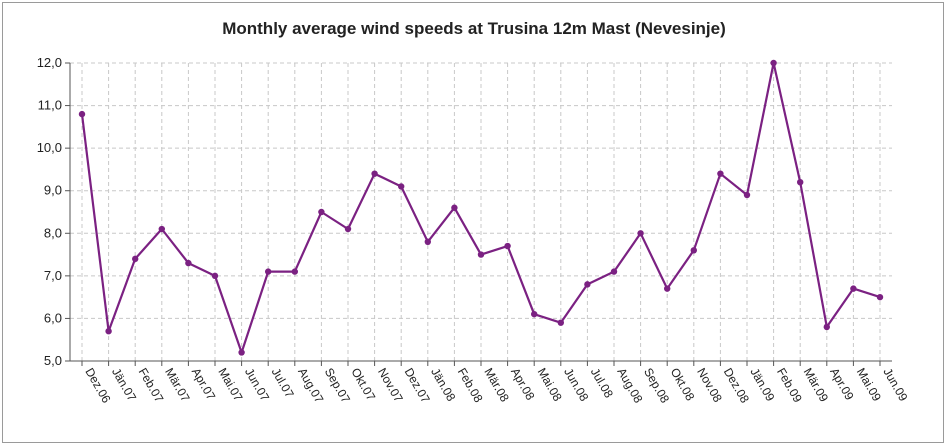 This screenshot has height=447, width=948. Describe the element at coordinates (177, 385) in the screenshot. I see `x-tick-label: Mär.07` at that location.